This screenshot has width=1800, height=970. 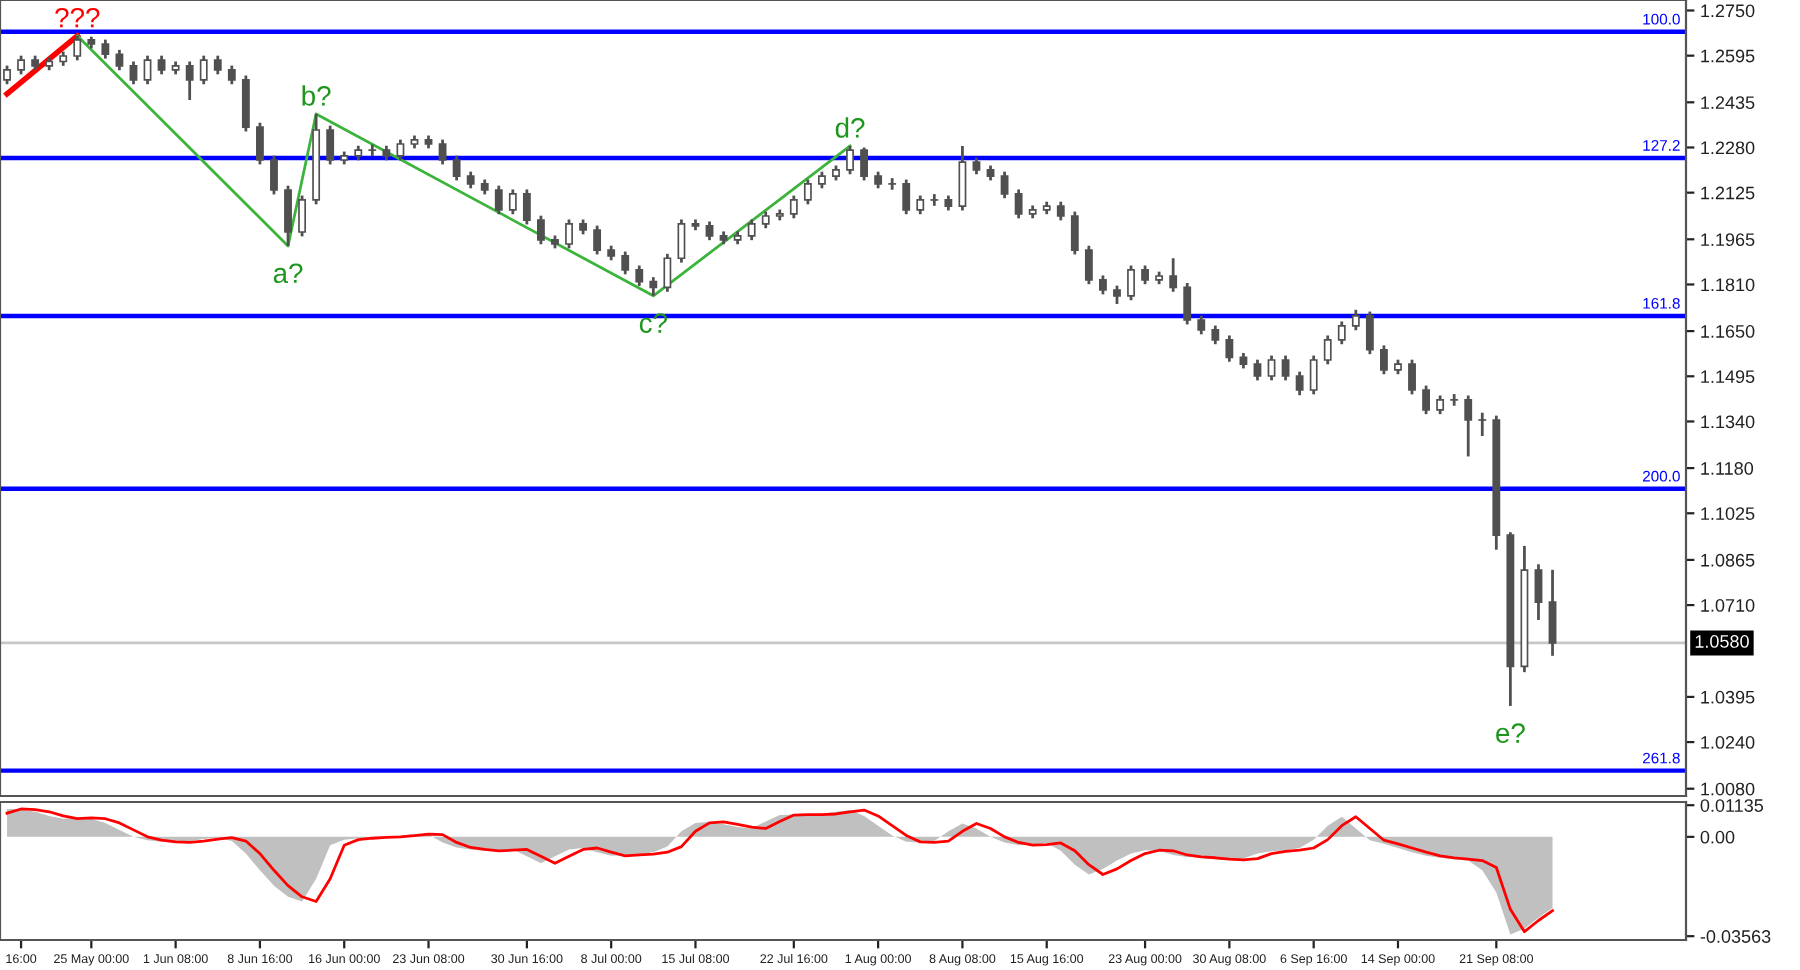 I want to click on ref-line-label: 1.0580, so click(x=1722, y=641).